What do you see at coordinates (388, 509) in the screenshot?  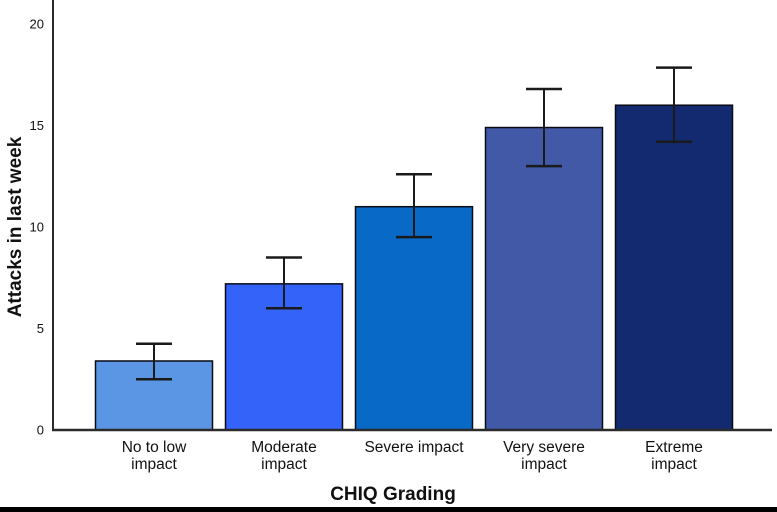 I see `bottom-rule` at bounding box center [388, 509].